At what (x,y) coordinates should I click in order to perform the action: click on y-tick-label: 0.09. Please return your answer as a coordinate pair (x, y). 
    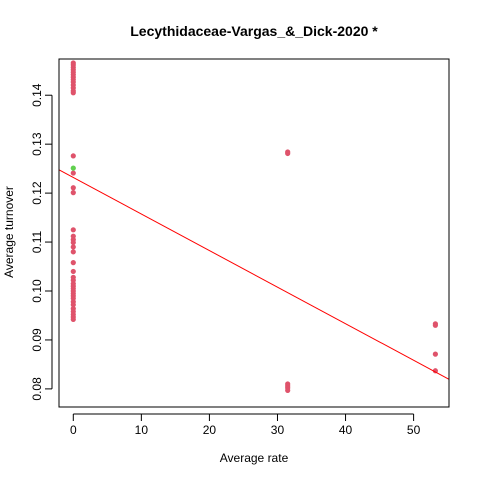
    Looking at the image, I should click on (37, 340).